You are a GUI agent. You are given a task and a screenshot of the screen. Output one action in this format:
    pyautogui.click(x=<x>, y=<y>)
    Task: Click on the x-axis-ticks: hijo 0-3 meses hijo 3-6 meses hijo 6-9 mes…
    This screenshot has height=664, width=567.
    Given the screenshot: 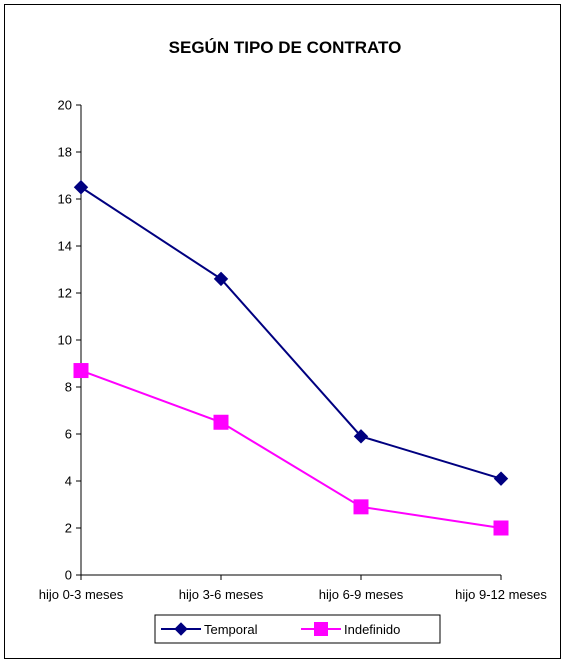 What is the action you would take?
    pyautogui.click(x=293, y=588)
    